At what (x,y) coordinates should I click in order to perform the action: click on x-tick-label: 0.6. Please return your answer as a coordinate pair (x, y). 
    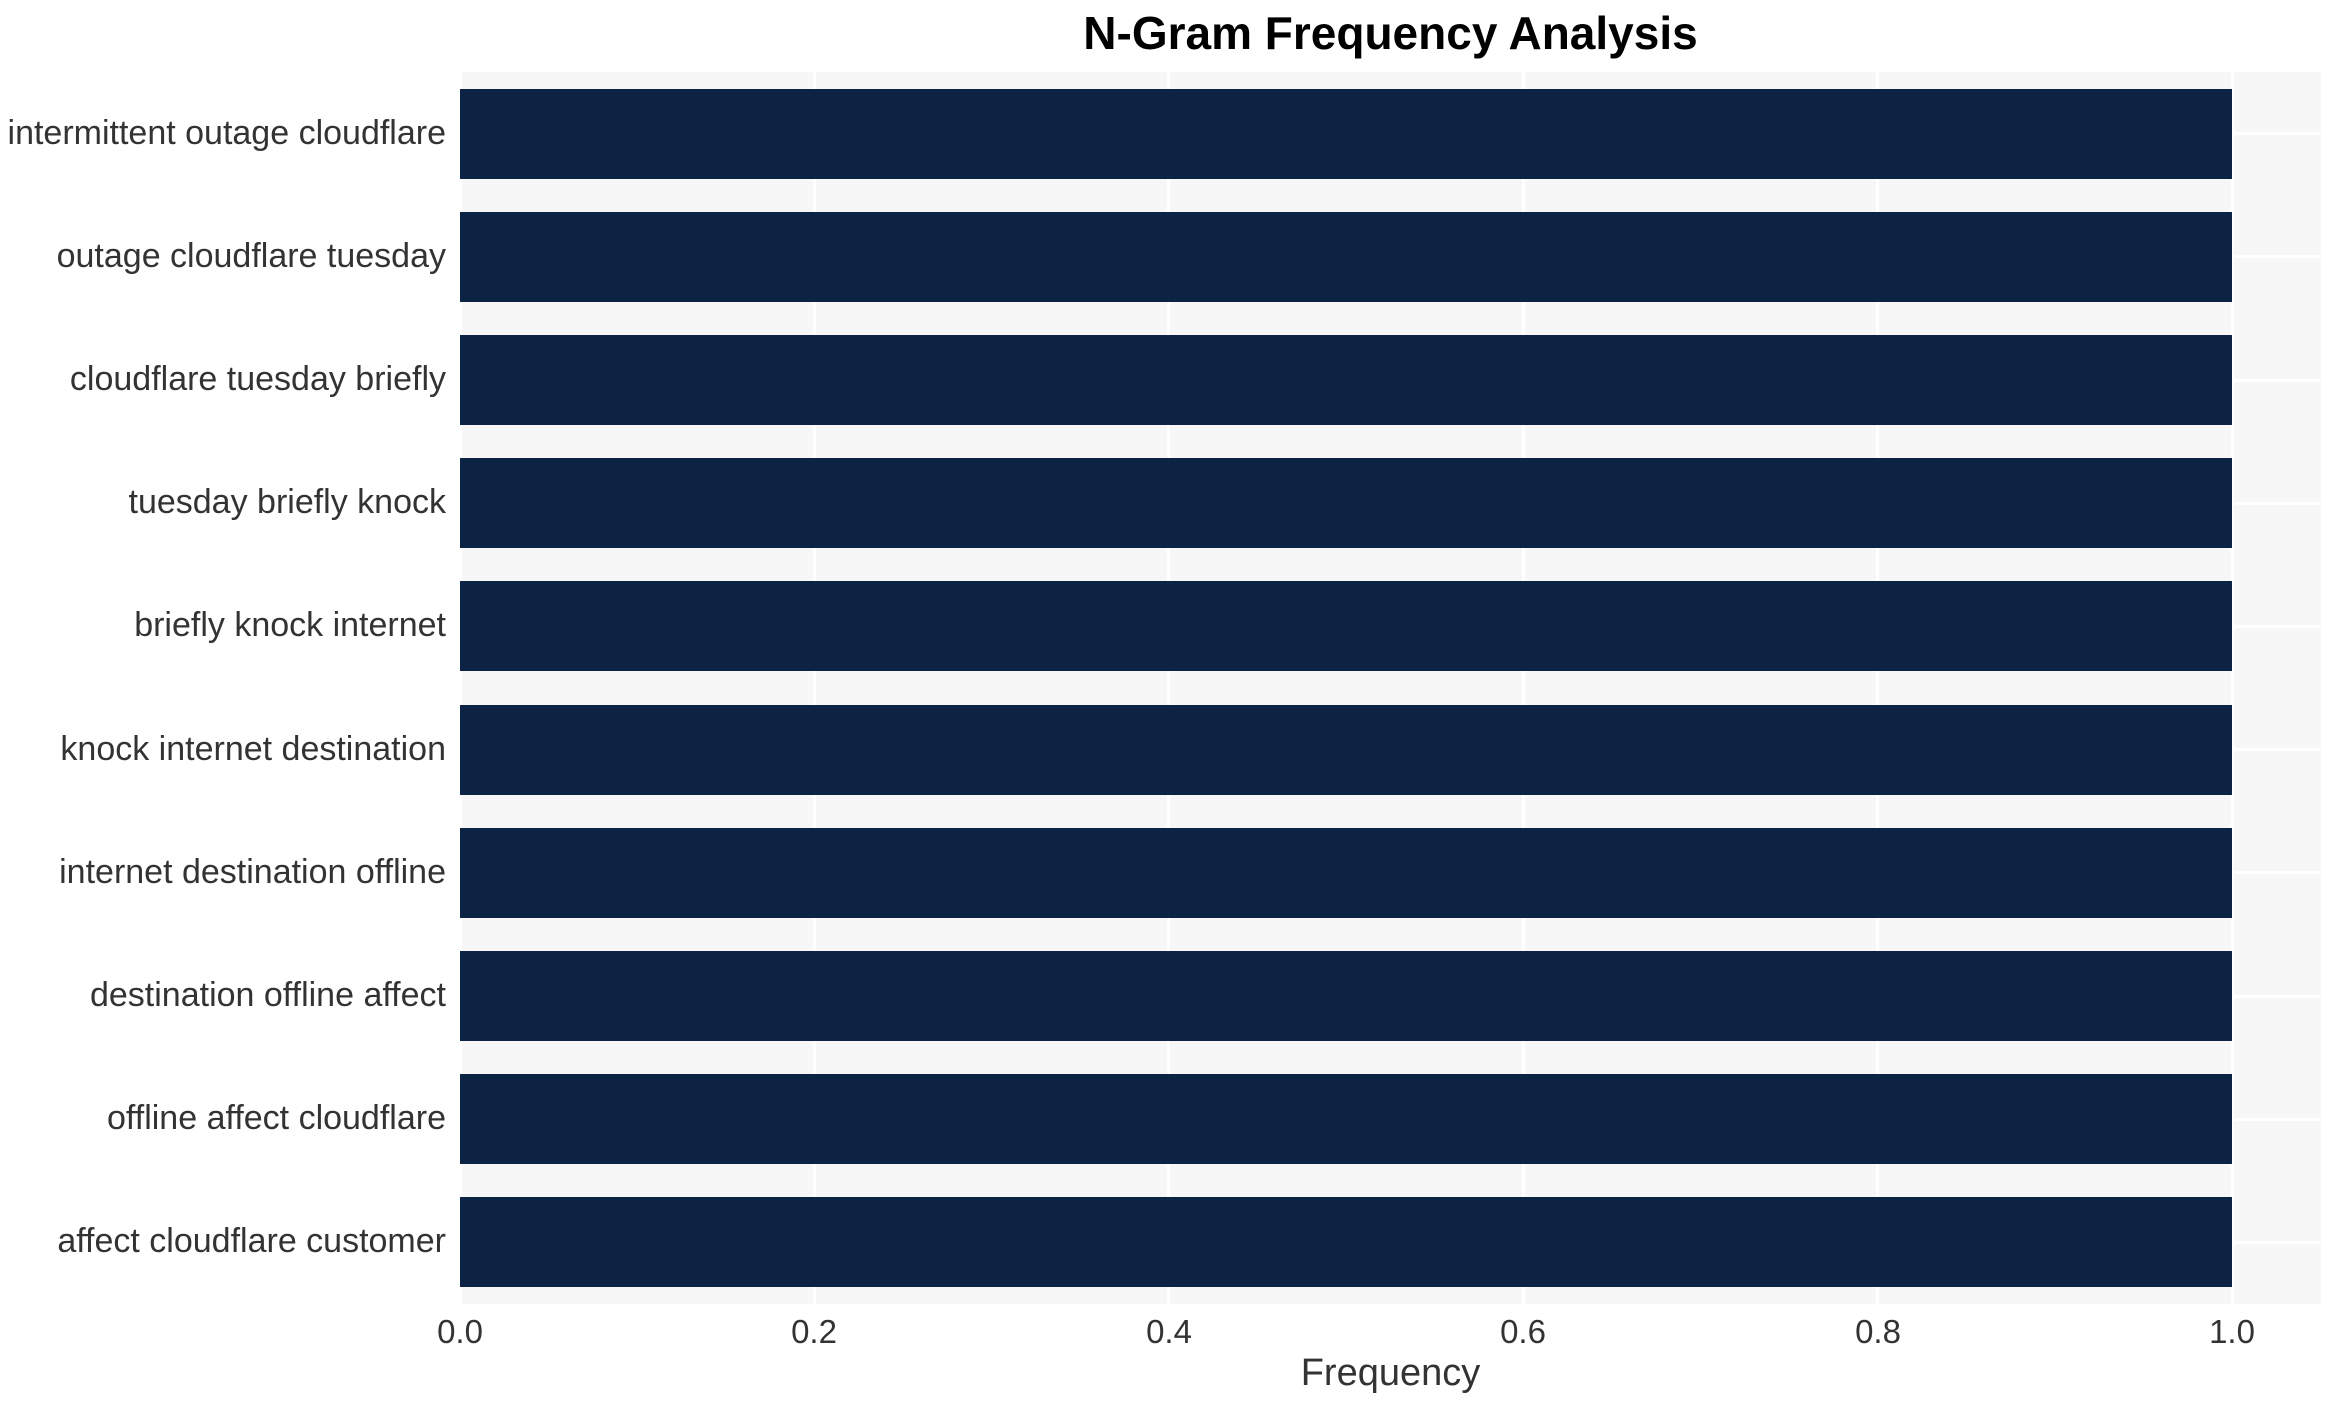
    Looking at the image, I should click on (1523, 1331).